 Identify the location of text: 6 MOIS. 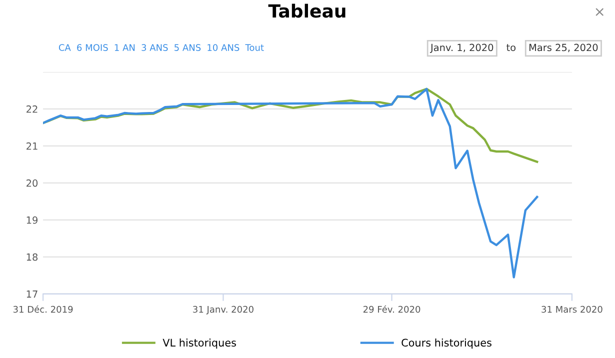
(92, 47).